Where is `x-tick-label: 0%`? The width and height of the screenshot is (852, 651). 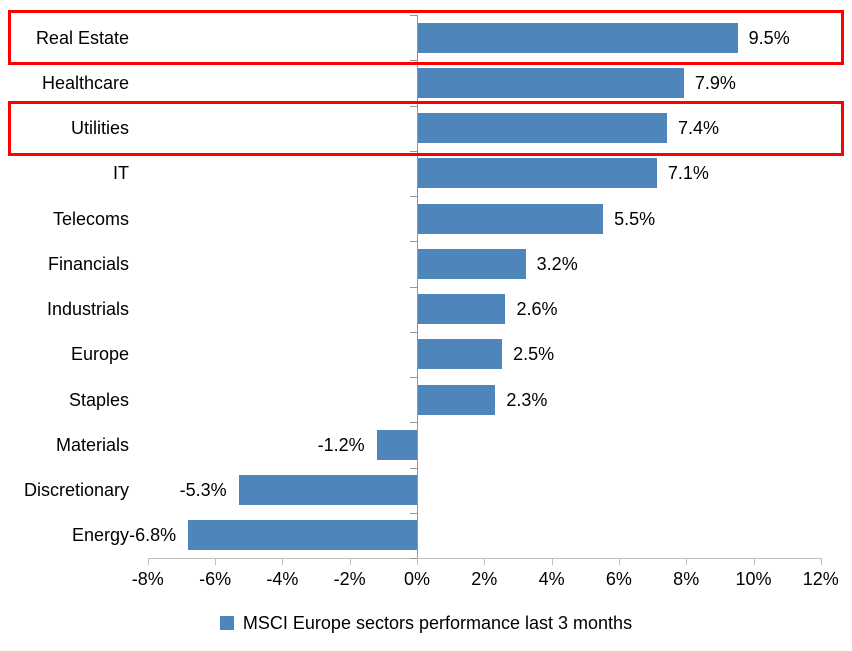
x-tick-label: 0% is located at coordinates (417, 579).